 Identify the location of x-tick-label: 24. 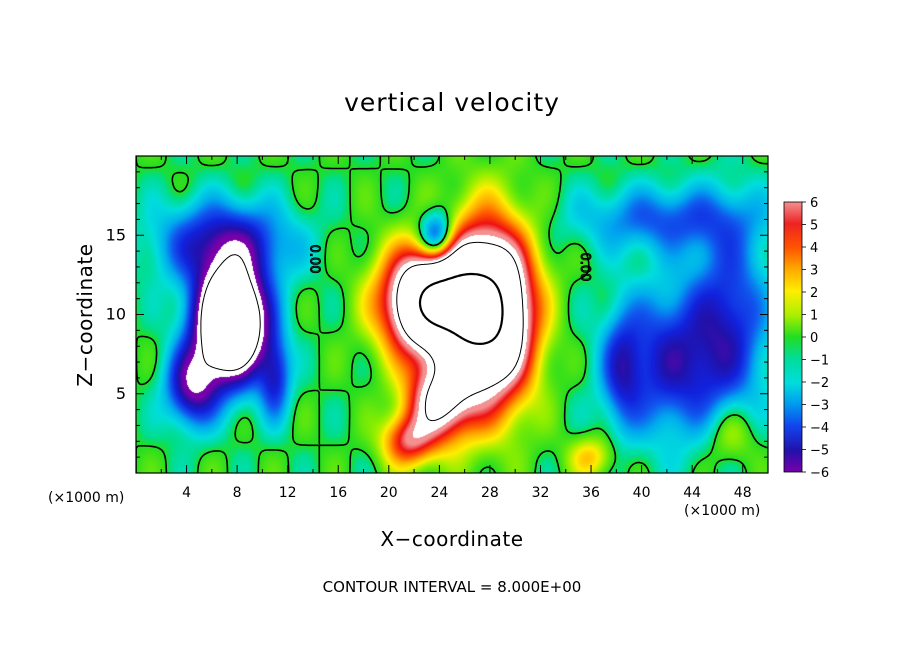
(439, 493).